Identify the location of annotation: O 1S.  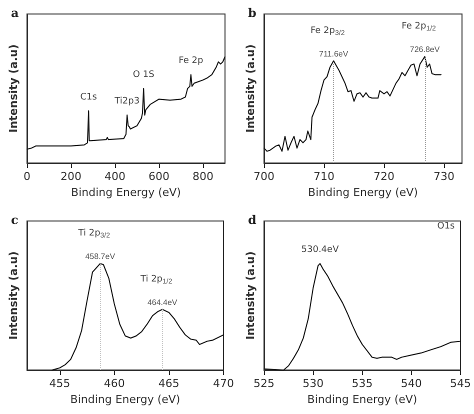
(143, 75).